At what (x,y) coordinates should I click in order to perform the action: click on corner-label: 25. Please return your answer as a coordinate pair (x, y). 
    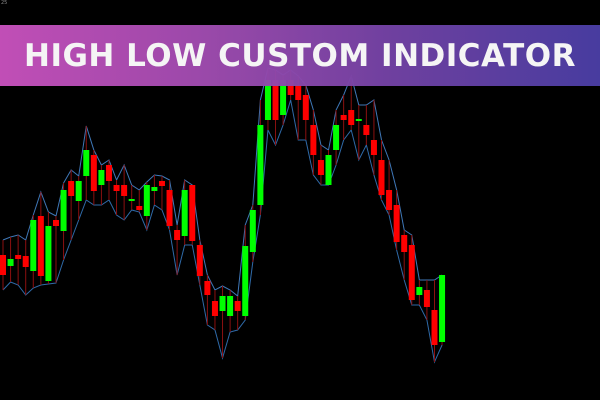
    Looking at the image, I should click on (4, 3).